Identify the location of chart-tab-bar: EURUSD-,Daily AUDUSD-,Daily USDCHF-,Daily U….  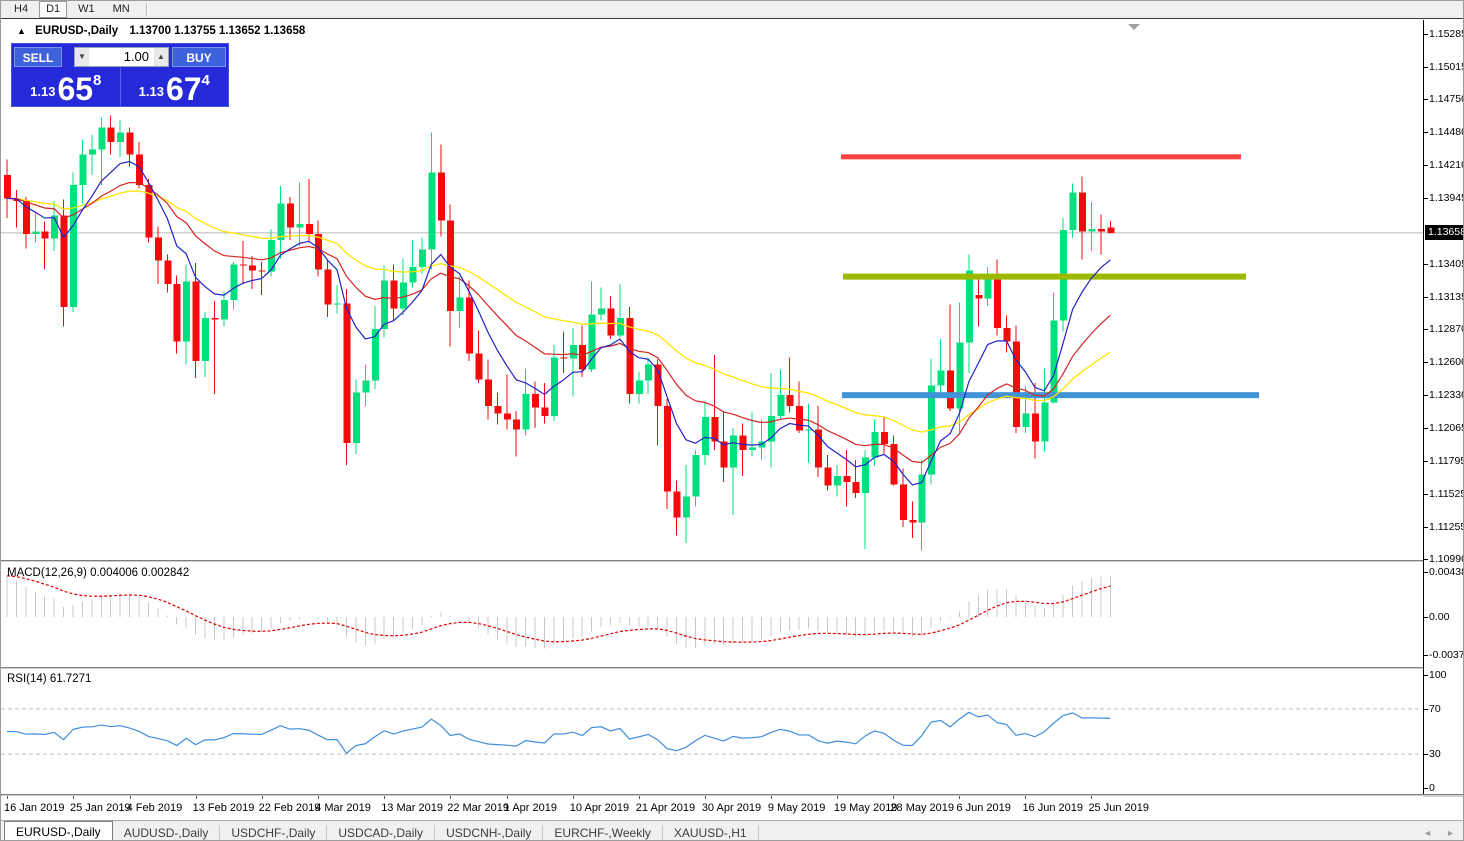
(732, 830).